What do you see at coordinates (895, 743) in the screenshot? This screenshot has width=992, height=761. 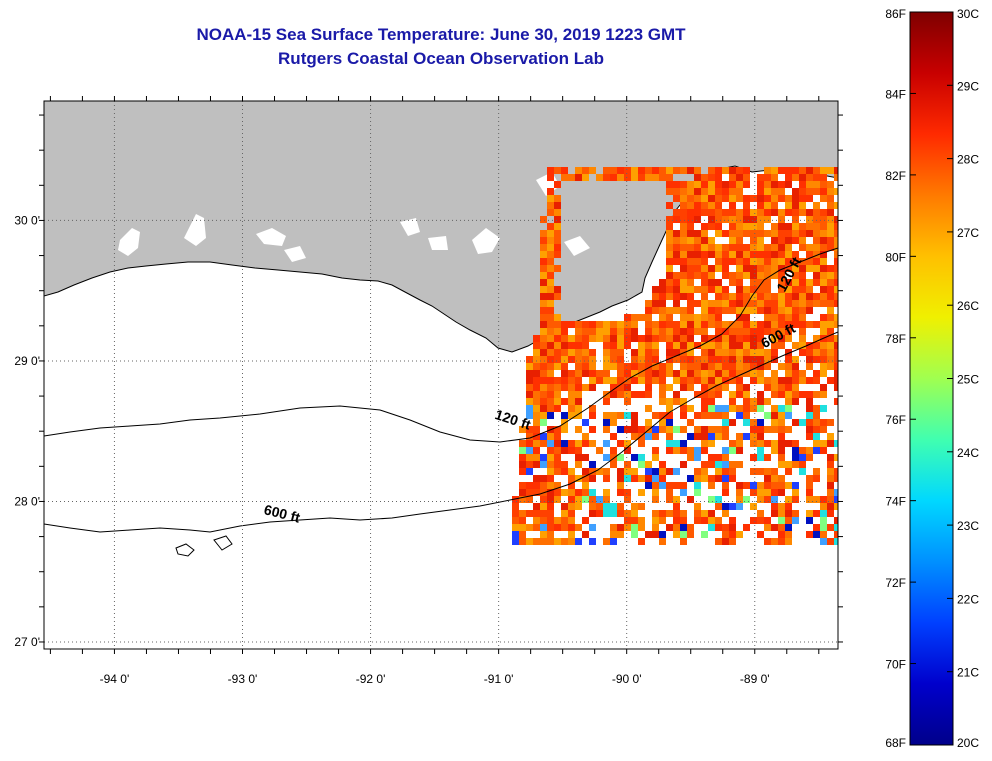 I see `colorbar-f-label: 68F` at bounding box center [895, 743].